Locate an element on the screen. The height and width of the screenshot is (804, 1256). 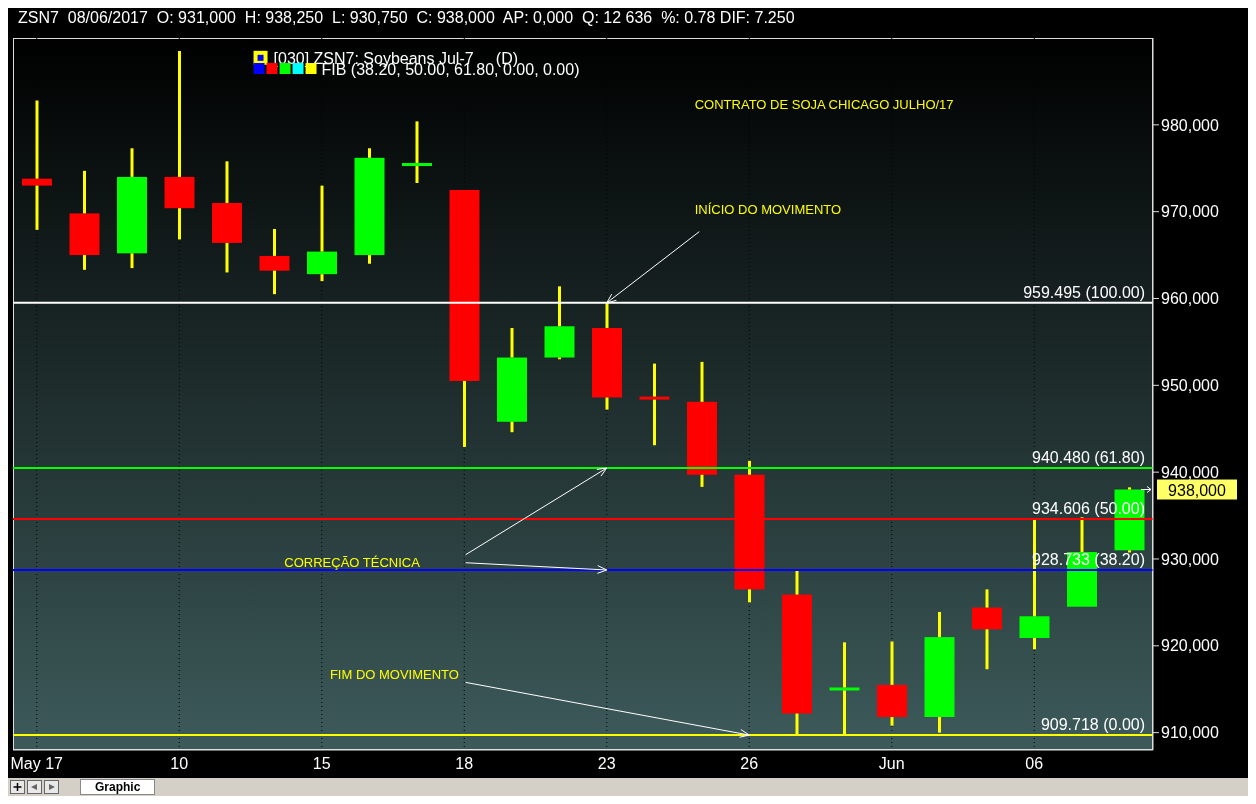
y-tick-label: 960,000 is located at coordinates (1190, 299).